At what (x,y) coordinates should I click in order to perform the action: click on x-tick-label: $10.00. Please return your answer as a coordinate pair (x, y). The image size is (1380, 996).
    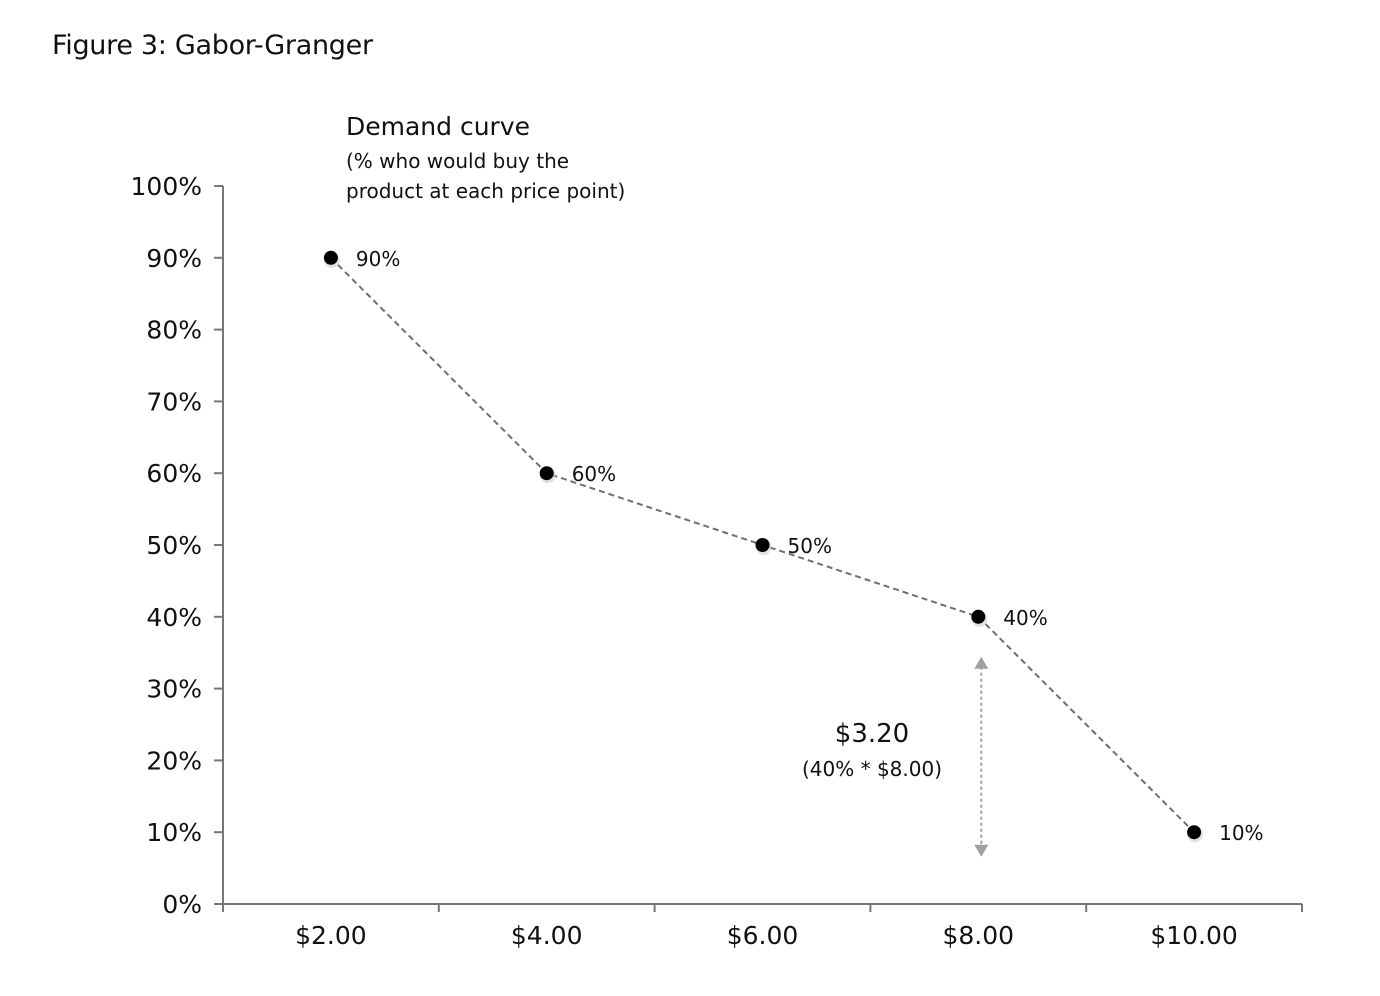
    Looking at the image, I should click on (1193, 935).